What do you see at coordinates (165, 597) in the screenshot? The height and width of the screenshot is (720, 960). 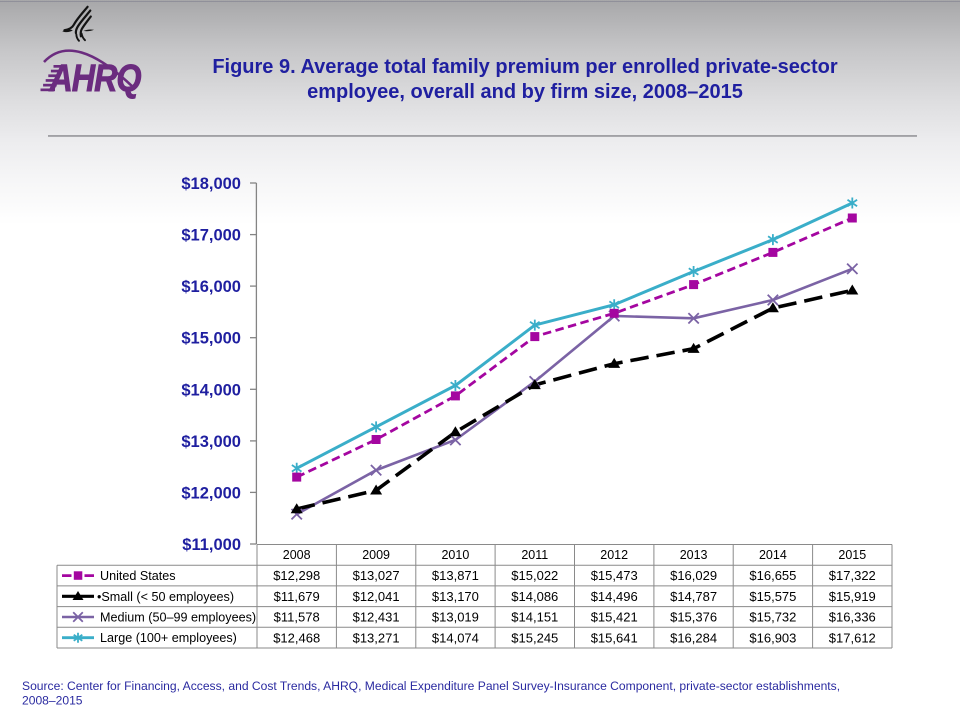 I see `svg-text: •Small (< 50 employees)` at bounding box center [165, 597].